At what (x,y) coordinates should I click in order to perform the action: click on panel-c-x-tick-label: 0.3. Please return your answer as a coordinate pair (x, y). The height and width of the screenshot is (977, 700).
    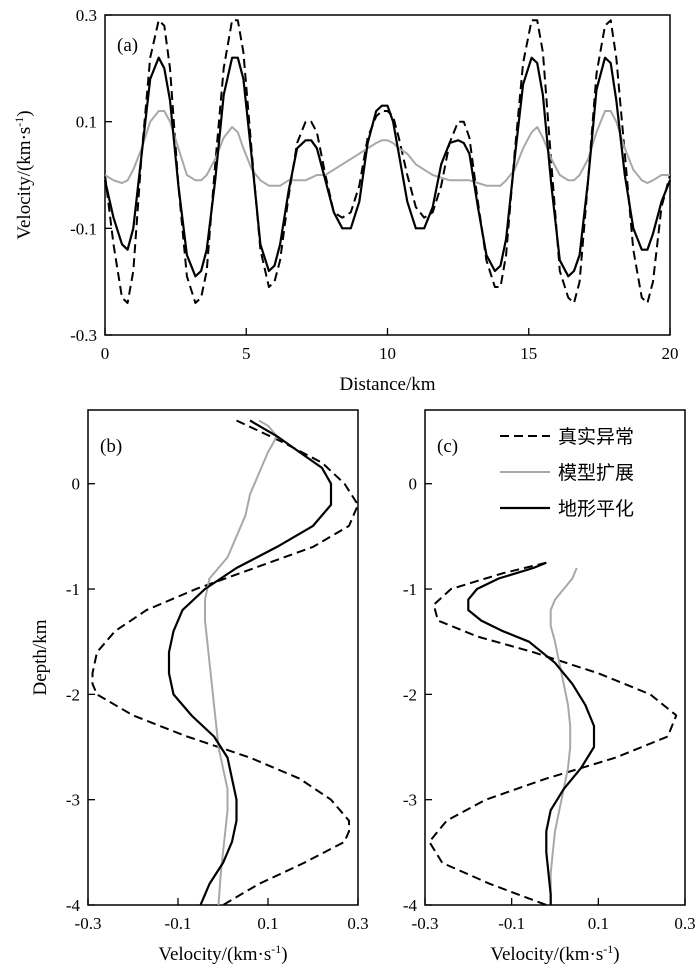
    Looking at the image, I should click on (684, 923).